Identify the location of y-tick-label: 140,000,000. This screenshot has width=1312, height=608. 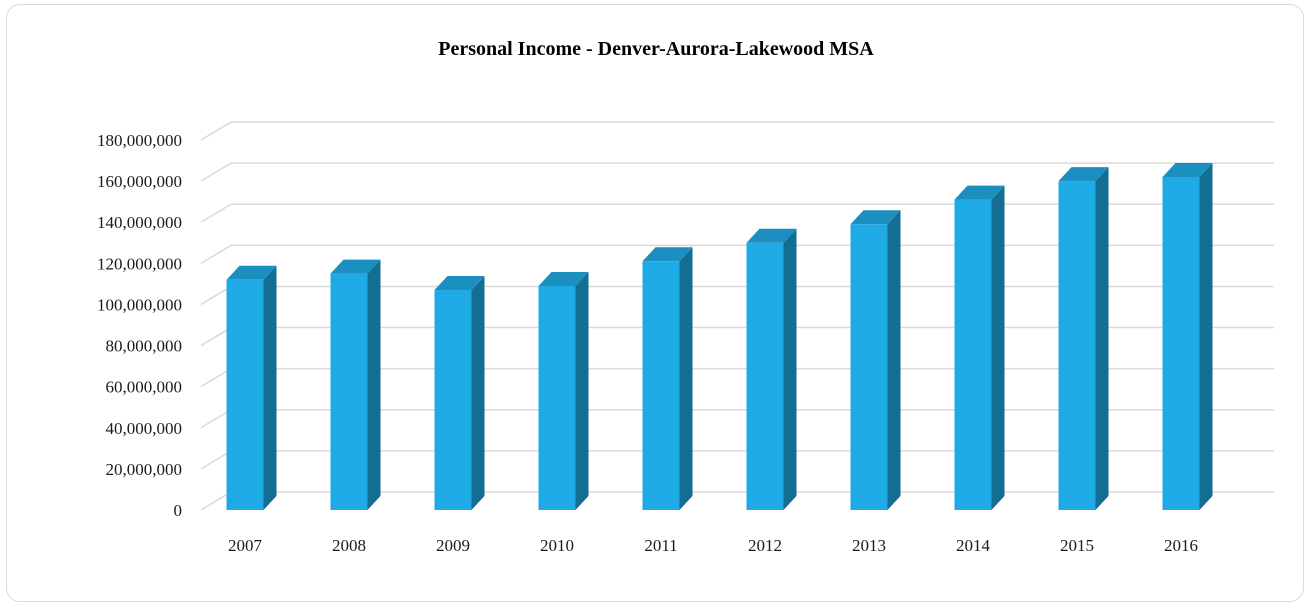
(139, 222).